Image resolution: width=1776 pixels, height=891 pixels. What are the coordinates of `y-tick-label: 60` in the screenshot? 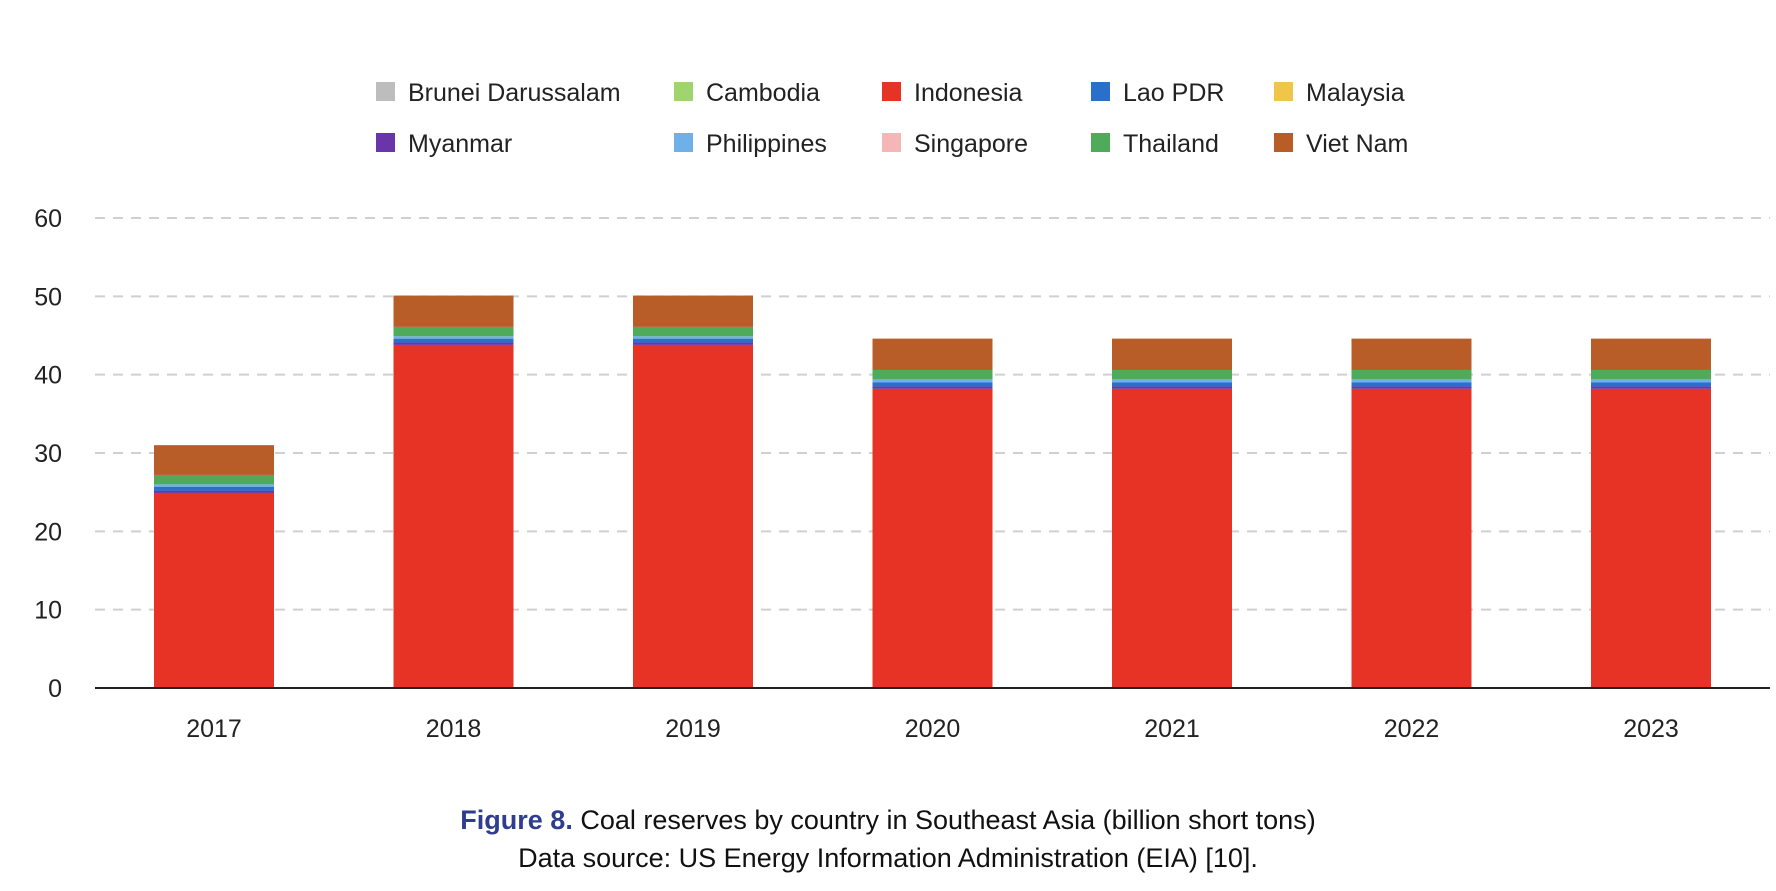 It's located at (48, 219).